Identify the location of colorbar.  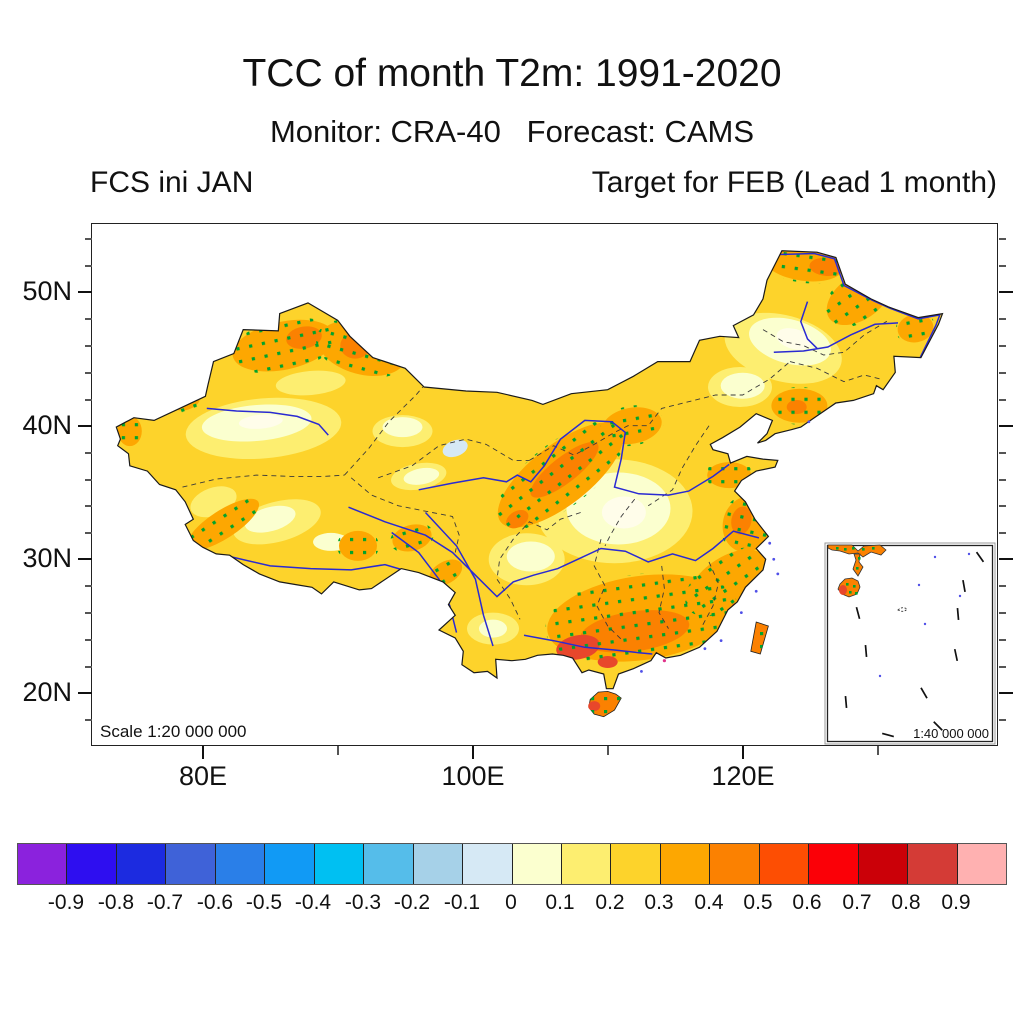
(512, 864).